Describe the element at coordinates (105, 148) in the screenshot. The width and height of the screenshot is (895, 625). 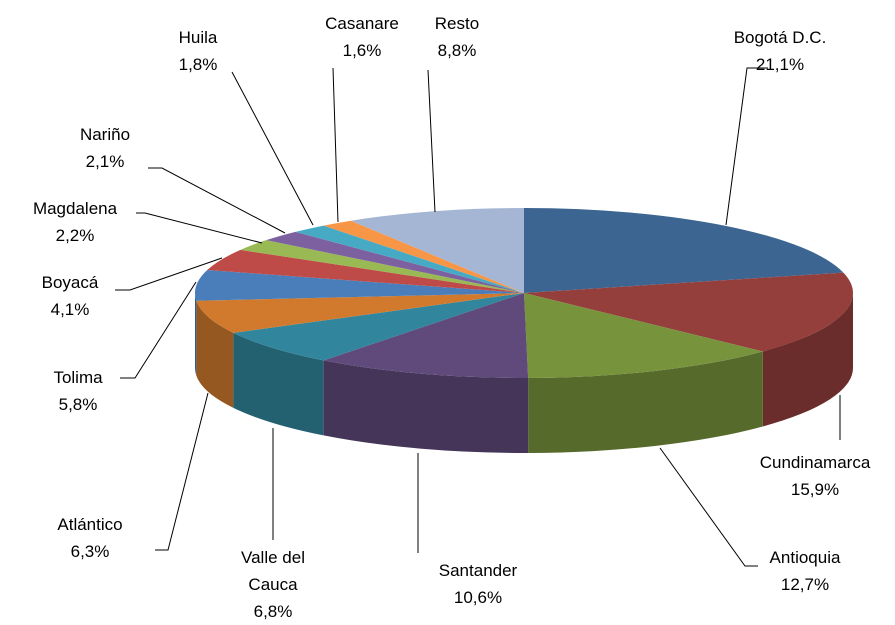
I see `data-label: Nariño 2,1%` at that location.